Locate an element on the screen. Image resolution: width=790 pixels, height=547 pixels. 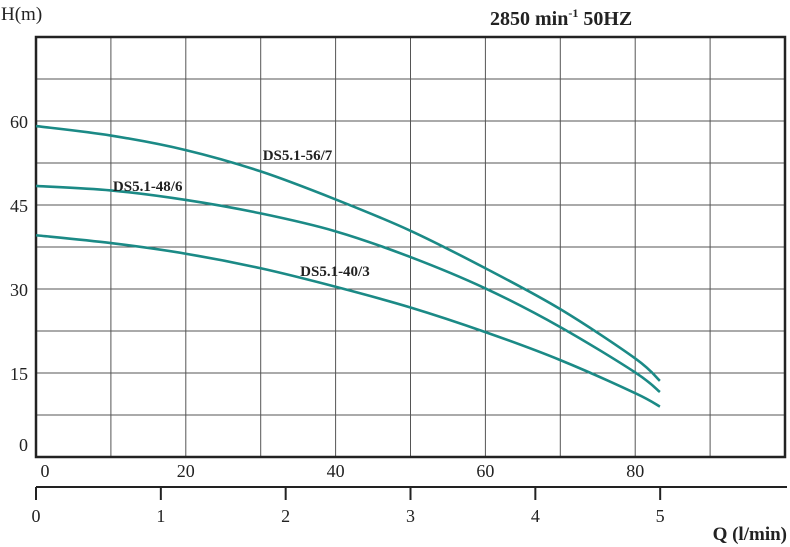
x-bottom-tick-label: 3 is located at coordinates (410, 516).